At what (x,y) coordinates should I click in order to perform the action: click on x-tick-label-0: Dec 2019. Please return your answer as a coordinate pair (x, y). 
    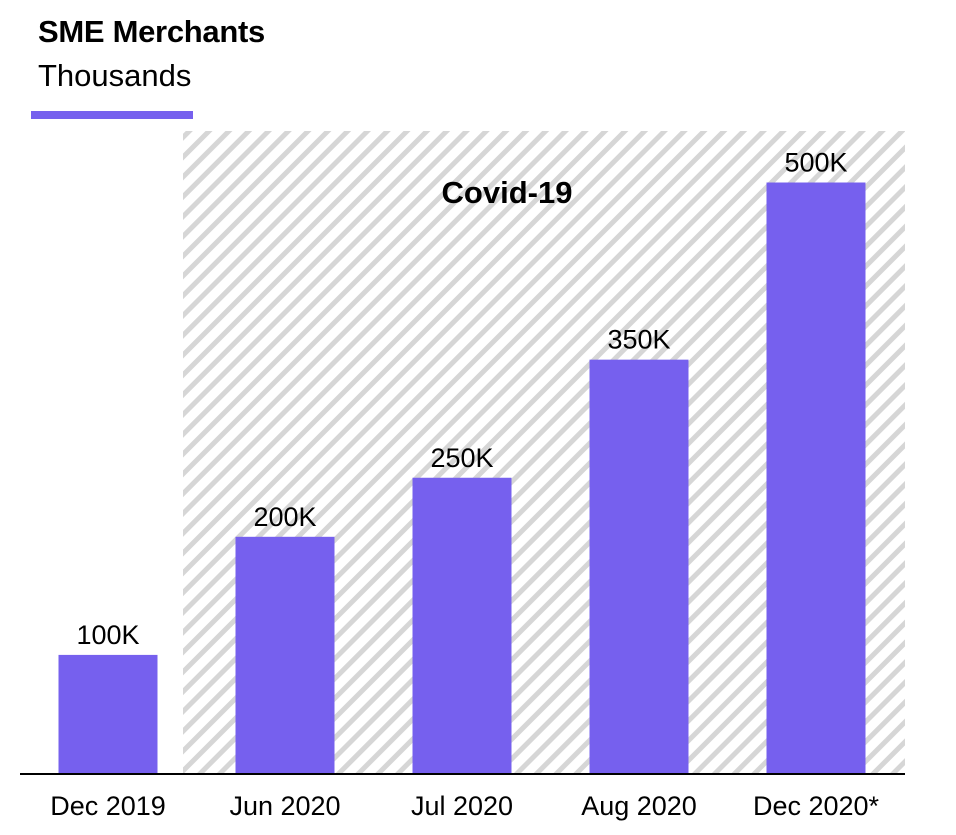
    Looking at the image, I should click on (108, 806).